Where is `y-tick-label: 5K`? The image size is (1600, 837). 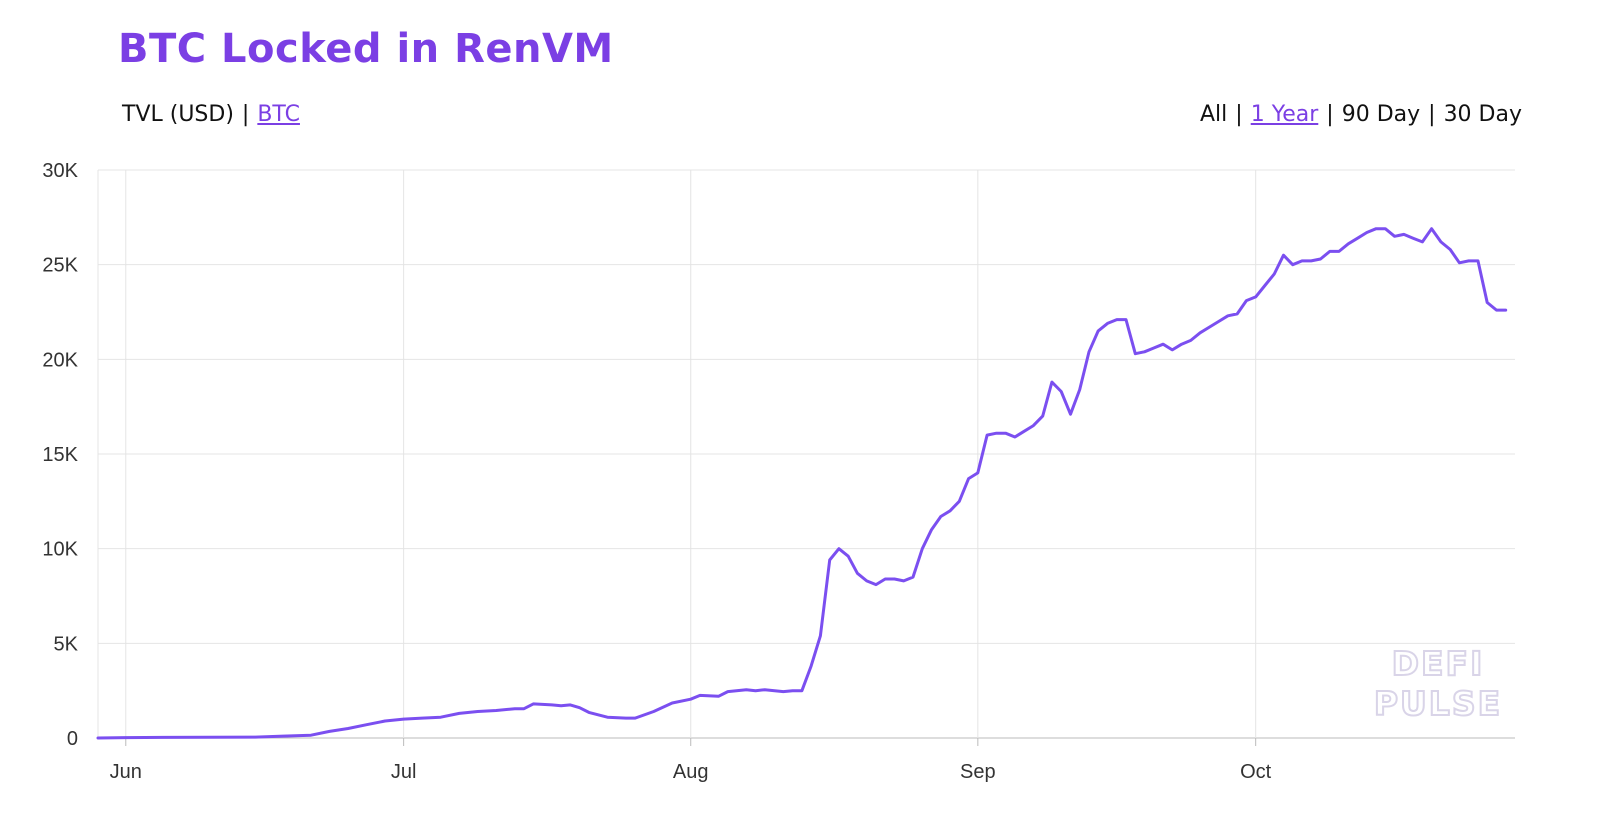
y-tick-label: 5K is located at coordinates (66, 644).